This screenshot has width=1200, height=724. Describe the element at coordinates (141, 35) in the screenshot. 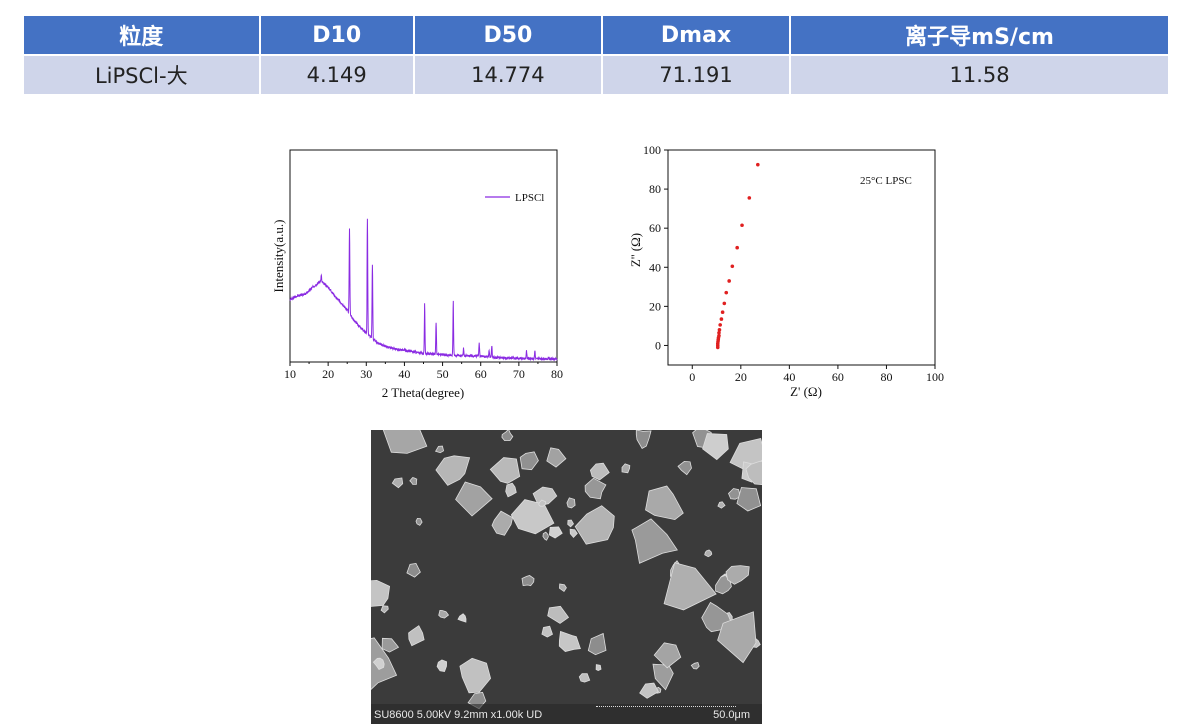

I see `header-size: 粒度` at that location.